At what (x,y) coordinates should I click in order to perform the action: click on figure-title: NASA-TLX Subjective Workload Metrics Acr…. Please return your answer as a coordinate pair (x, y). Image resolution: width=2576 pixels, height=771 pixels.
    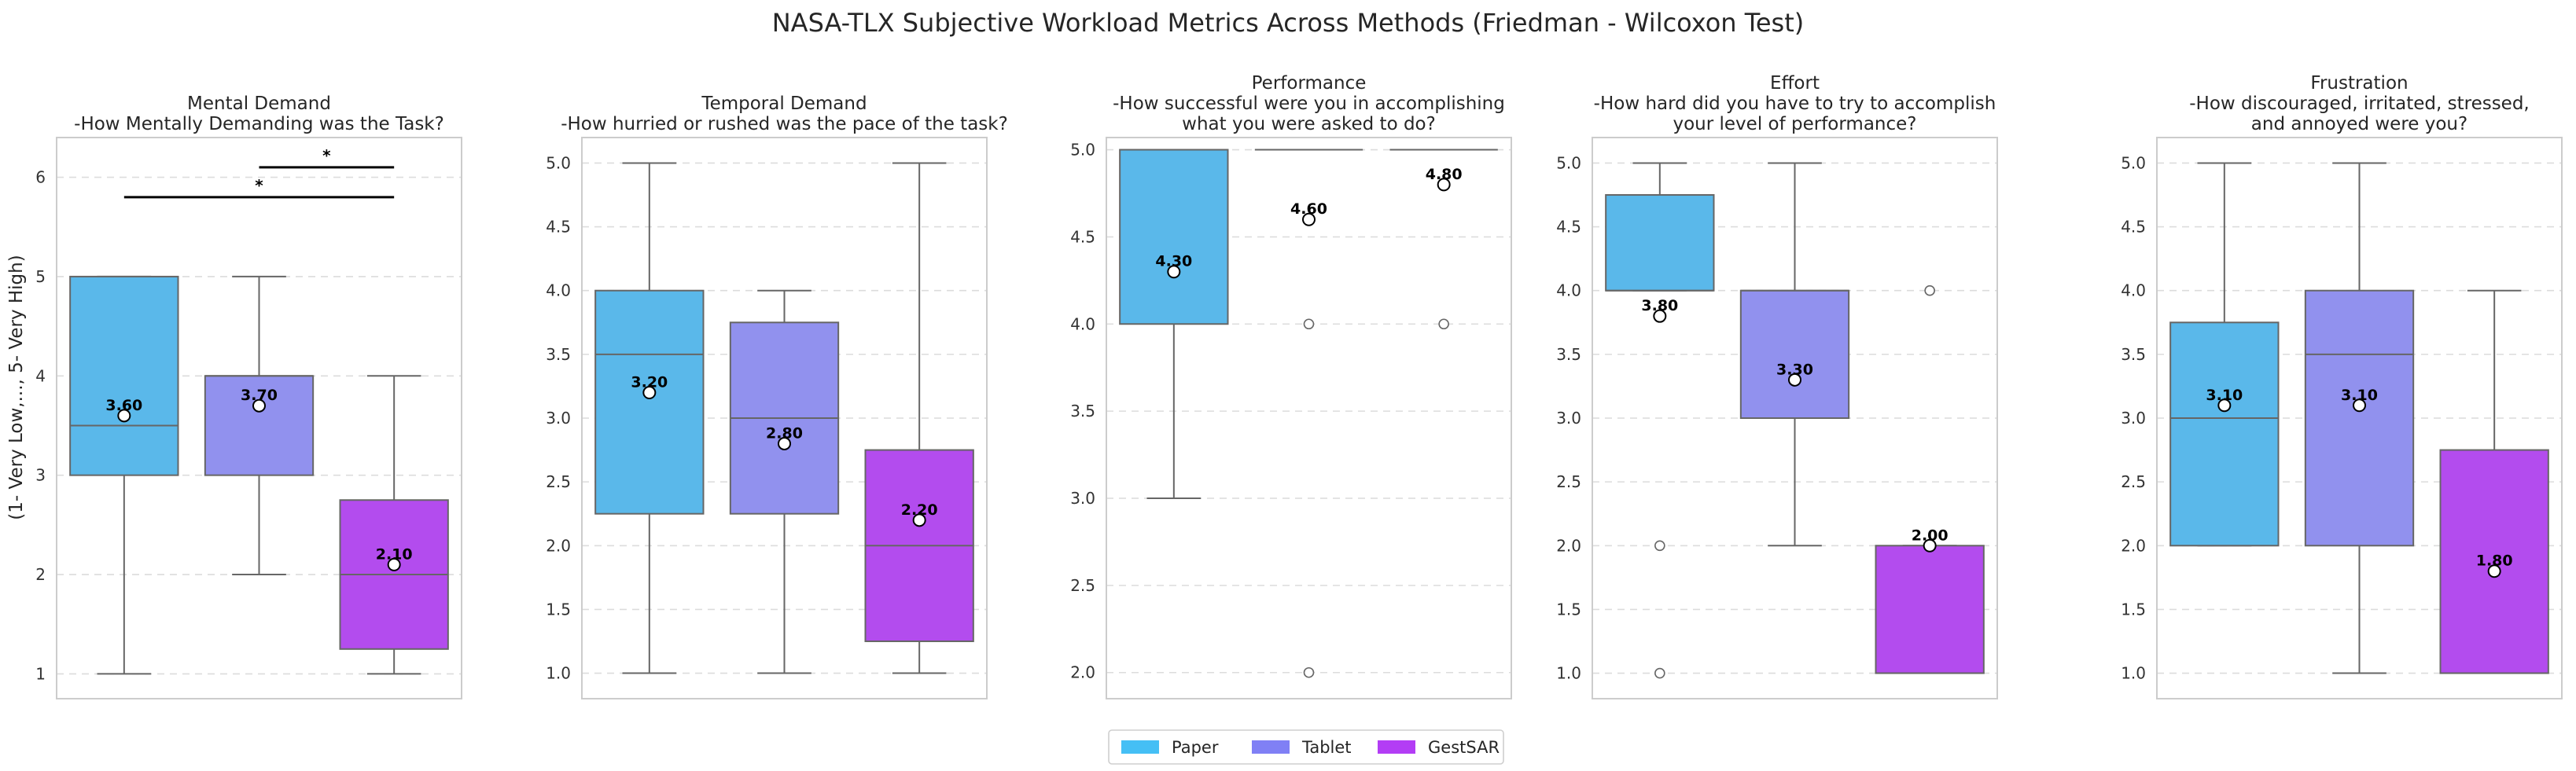
    Looking at the image, I should click on (1288, 23).